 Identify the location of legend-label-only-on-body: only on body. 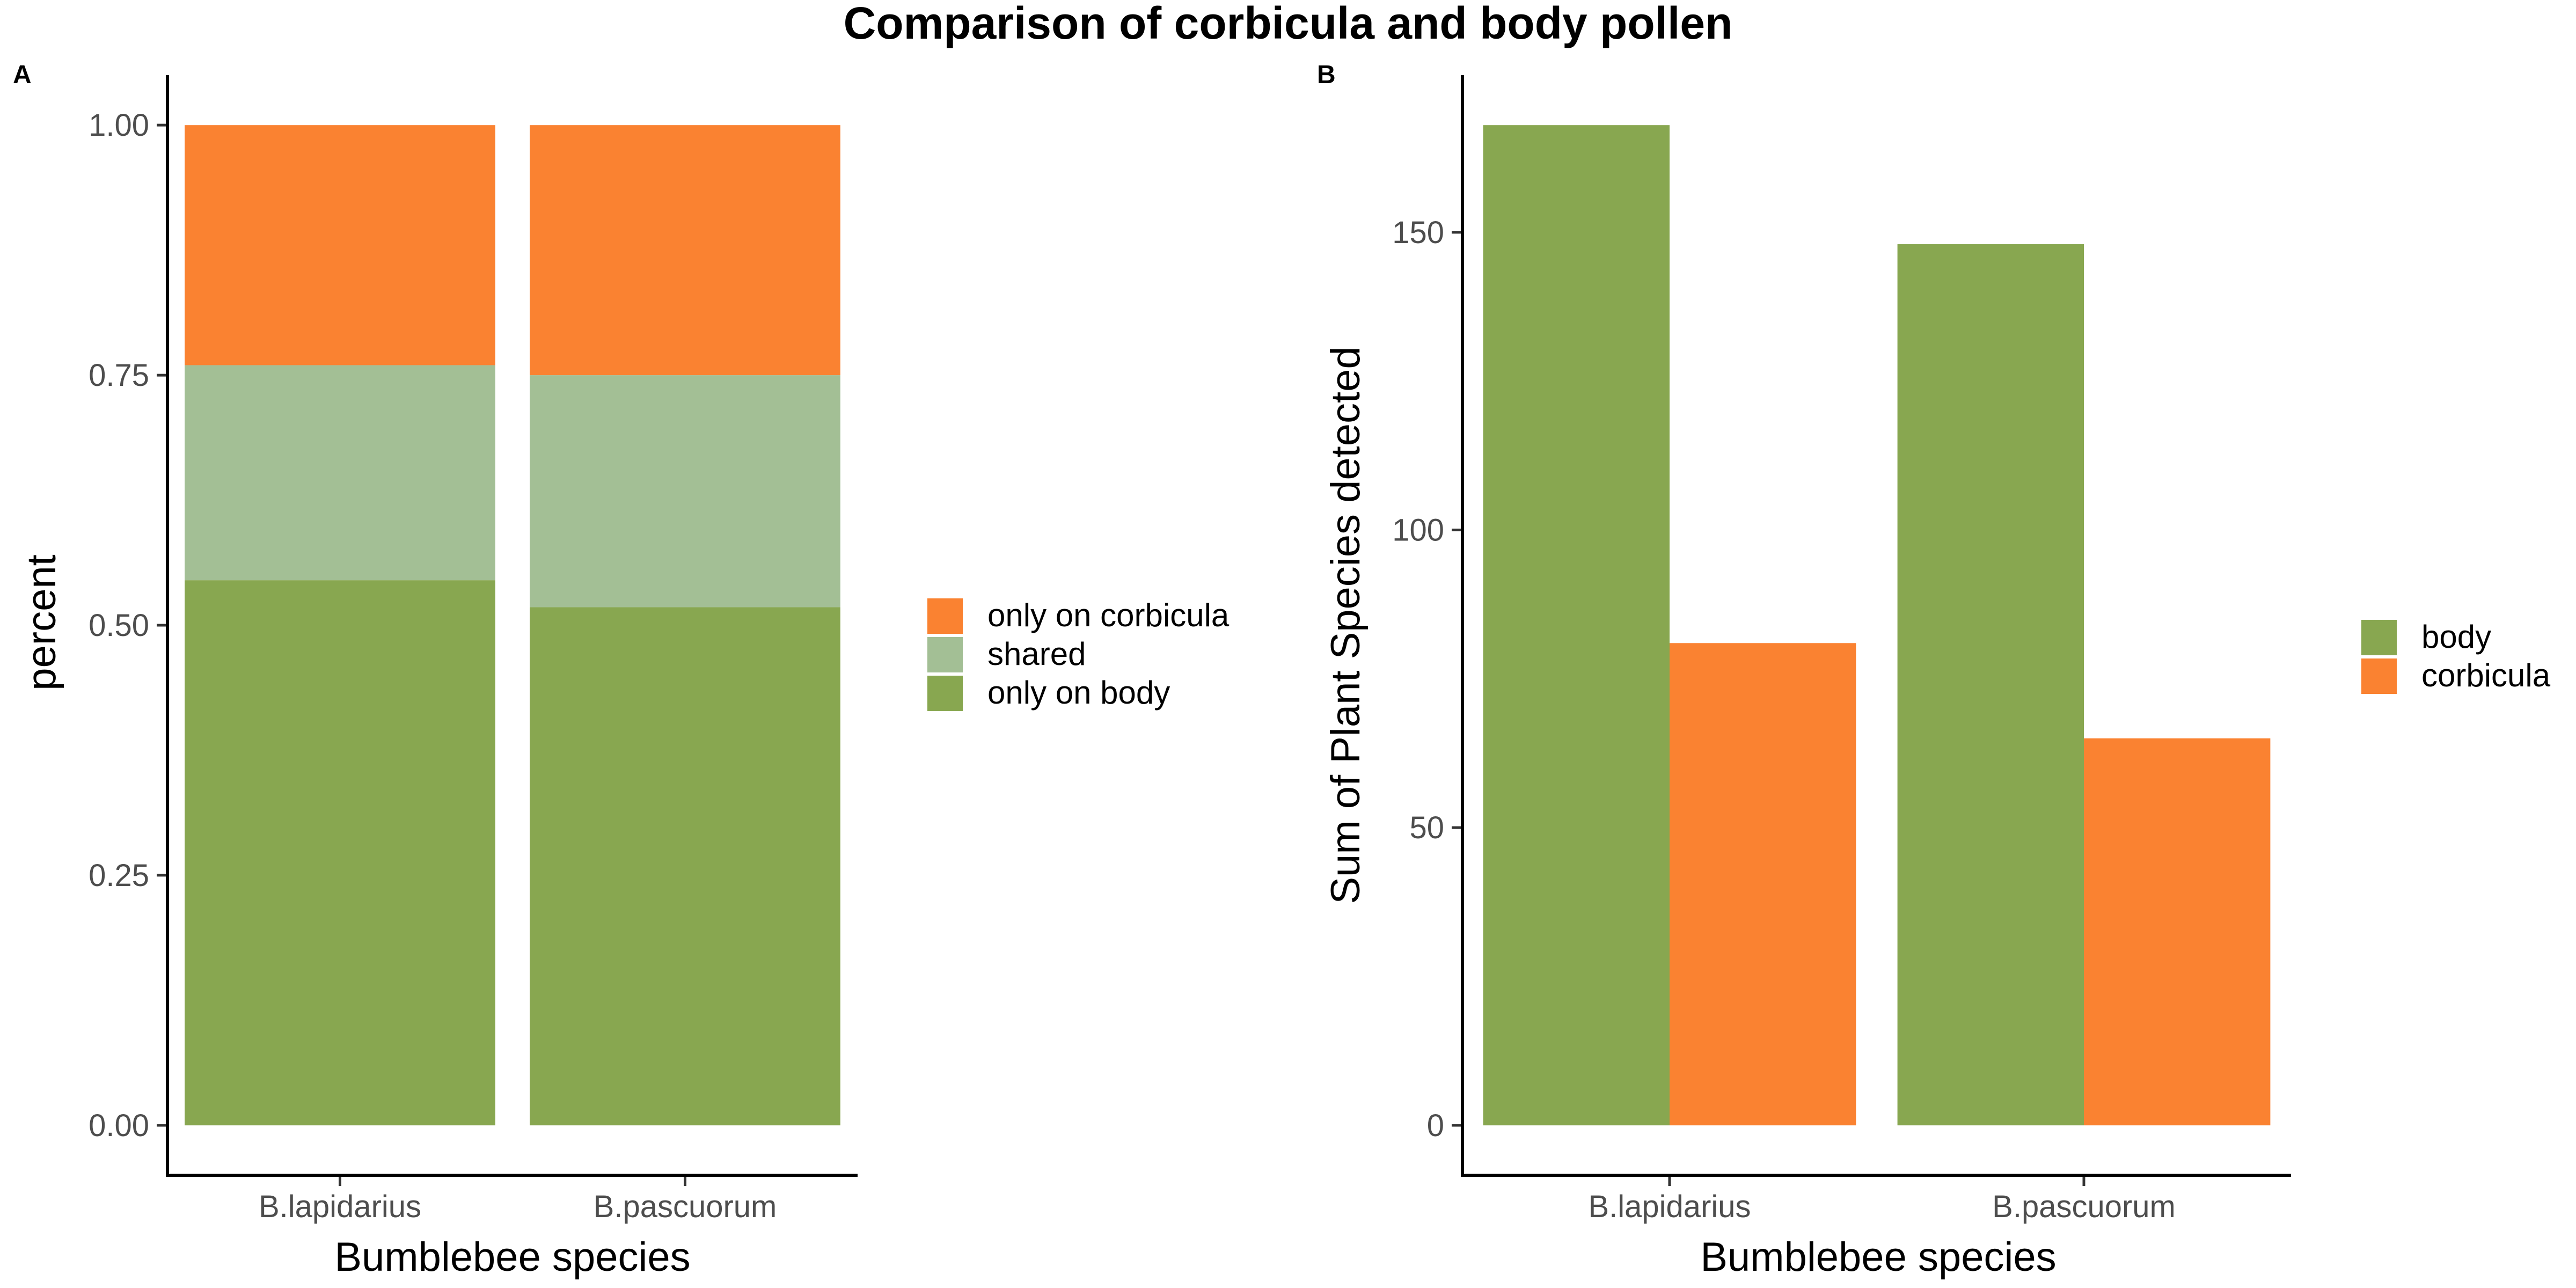
(1078, 693).